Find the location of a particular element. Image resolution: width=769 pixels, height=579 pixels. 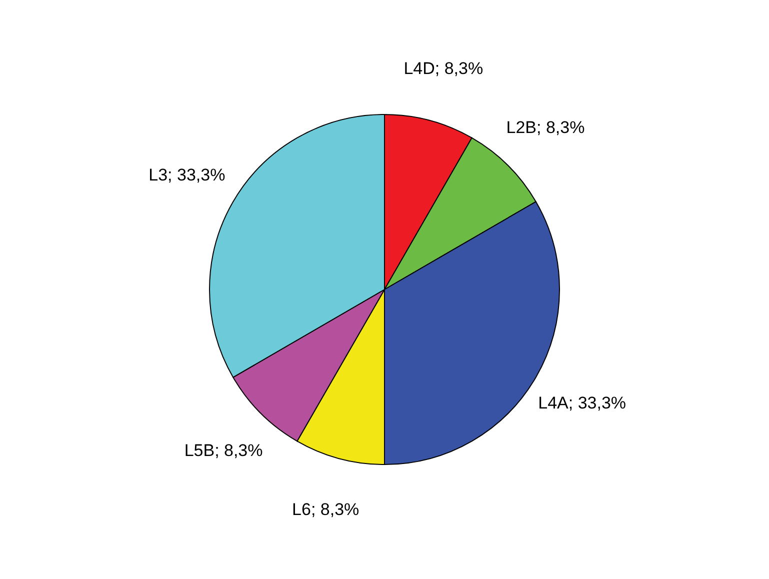

slice-label: L3; 33,3% is located at coordinates (187, 175).